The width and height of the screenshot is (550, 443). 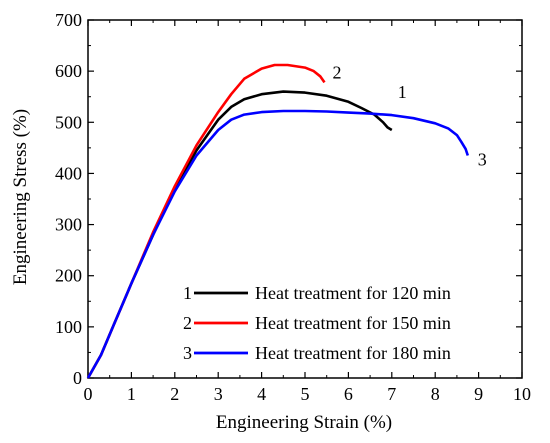 I want to click on x-tick-label: 2, so click(x=174, y=394).